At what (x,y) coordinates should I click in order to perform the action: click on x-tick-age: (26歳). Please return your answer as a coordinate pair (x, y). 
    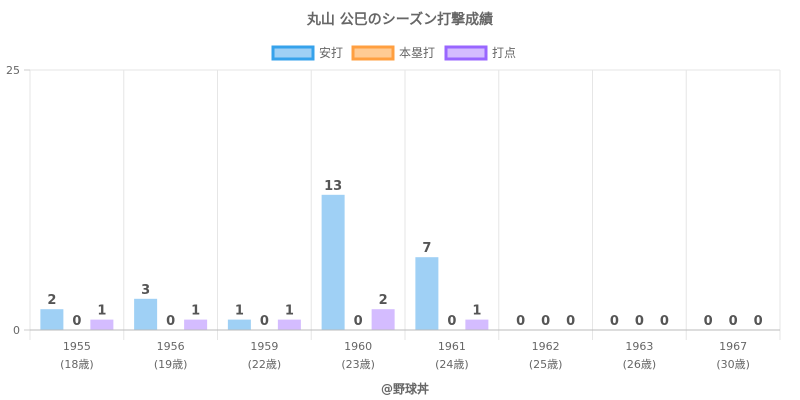
    Looking at the image, I should click on (640, 364).